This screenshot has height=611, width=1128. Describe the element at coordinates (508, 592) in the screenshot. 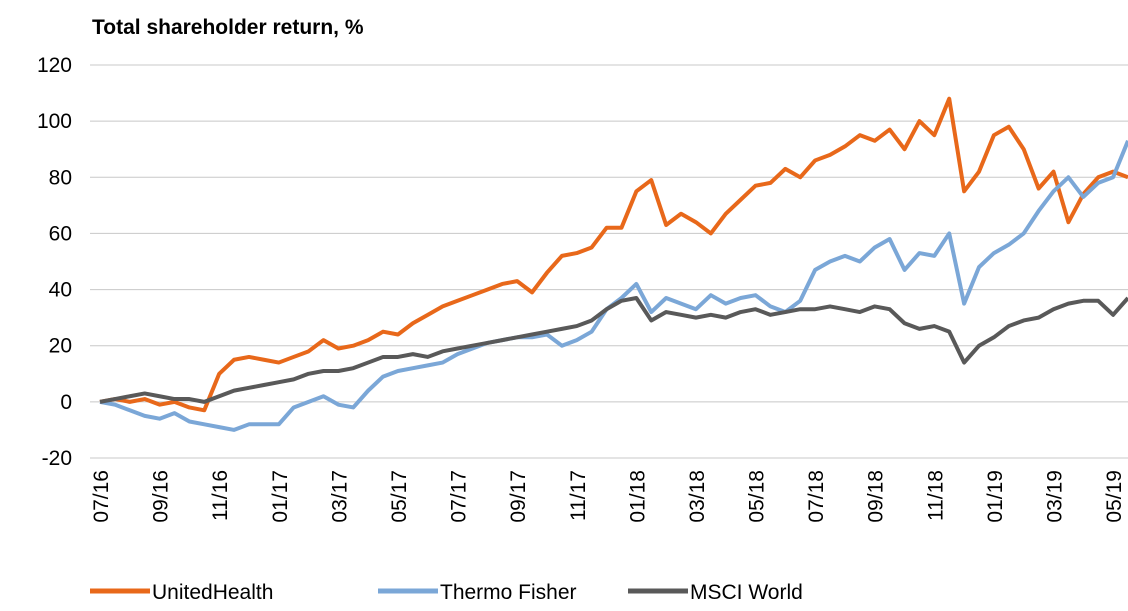

I see `legend-label: Thermo Fisher` at that location.